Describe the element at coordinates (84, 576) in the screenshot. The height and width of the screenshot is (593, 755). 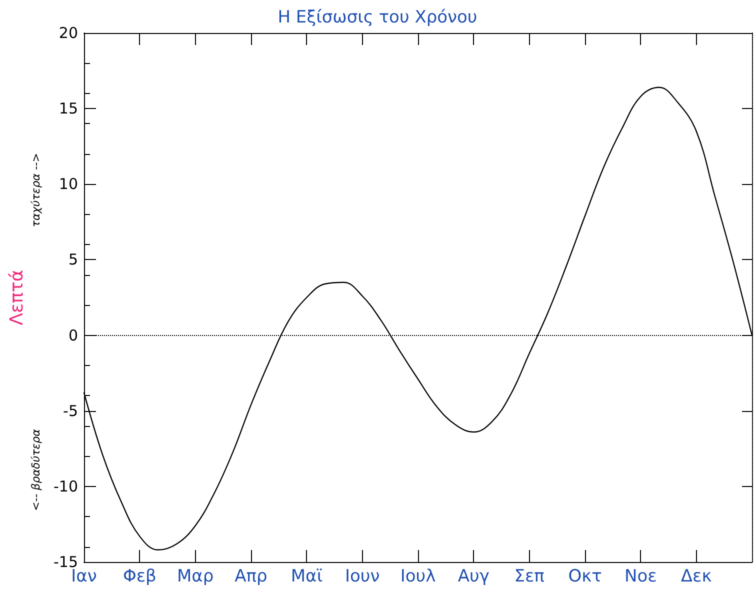
I see `x-tick-label: Ιαν` at that location.